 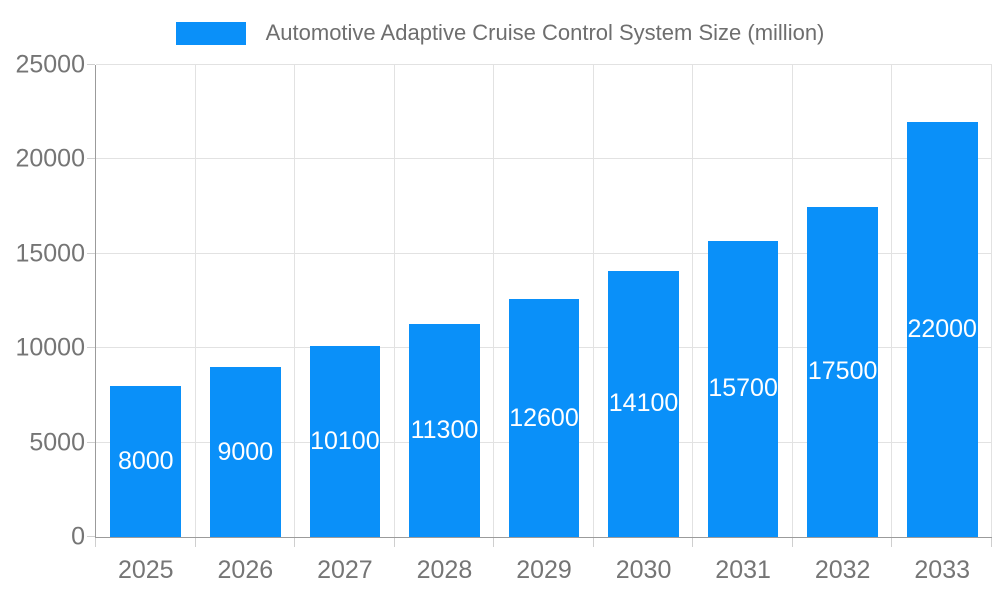 What do you see at coordinates (643, 570) in the screenshot?
I see `x-axis-label: 2030` at bounding box center [643, 570].